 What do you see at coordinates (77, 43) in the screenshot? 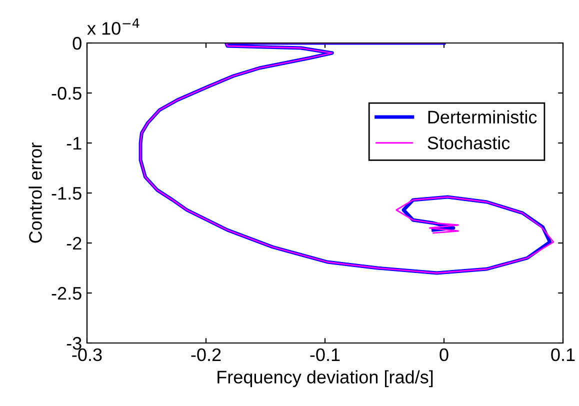
I see `y-tick-label: 0` at bounding box center [77, 43].